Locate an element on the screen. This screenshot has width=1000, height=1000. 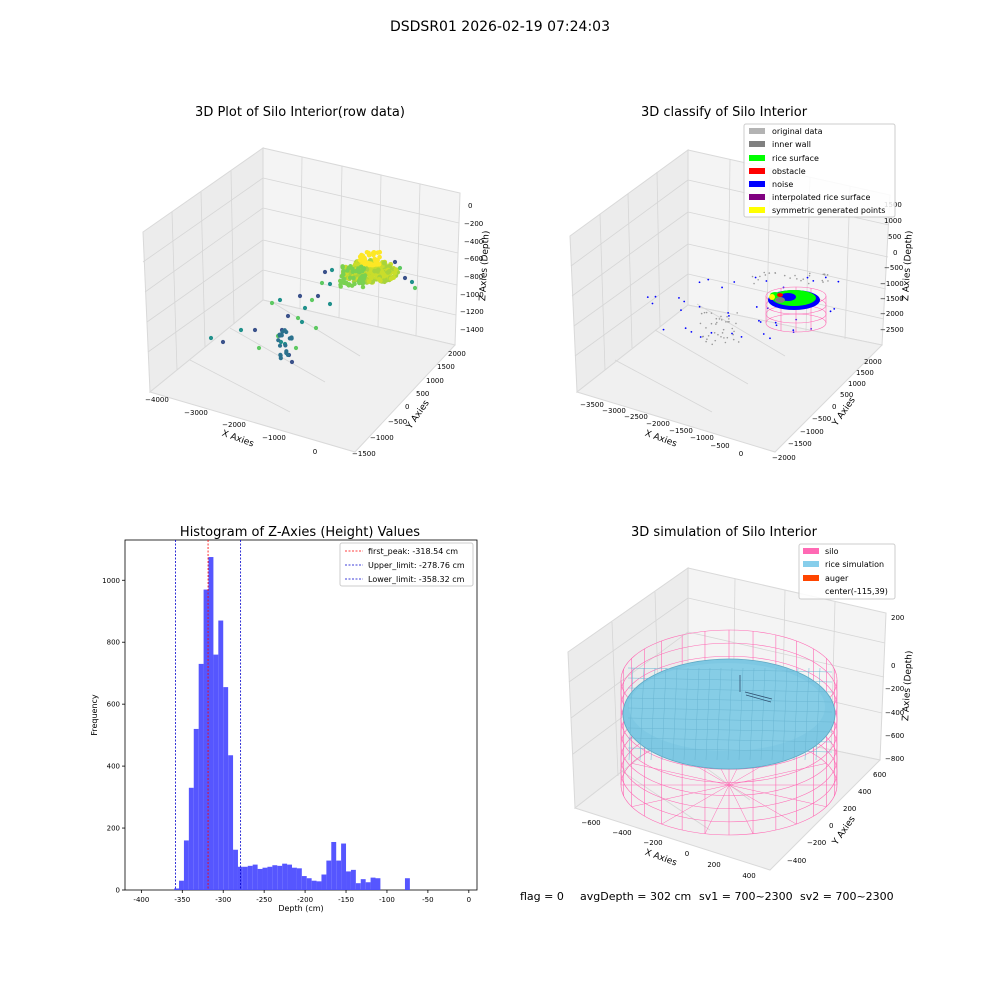
y-tick-label: 500 is located at coordinates (846, 395).